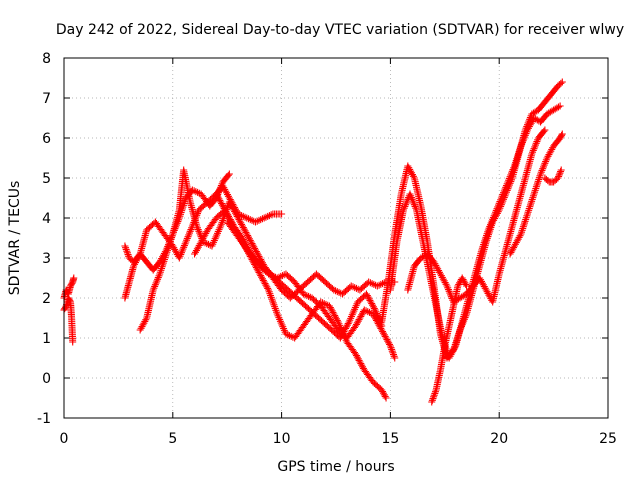  Describe the element at coordinates (608, 439) in the screenshot. I see `x-tick-label: 25` at that location.